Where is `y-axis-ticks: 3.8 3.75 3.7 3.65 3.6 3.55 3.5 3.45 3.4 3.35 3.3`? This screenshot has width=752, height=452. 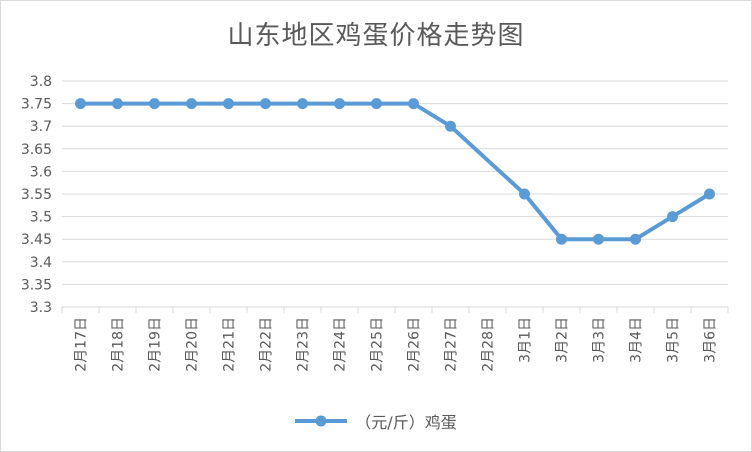
y-axis-ticks: 3.8 3.75 3.7 3.65 3.6 3.55 3.5 3.45 3.4 3.35 3.3 is located at coordinates (36, 195).